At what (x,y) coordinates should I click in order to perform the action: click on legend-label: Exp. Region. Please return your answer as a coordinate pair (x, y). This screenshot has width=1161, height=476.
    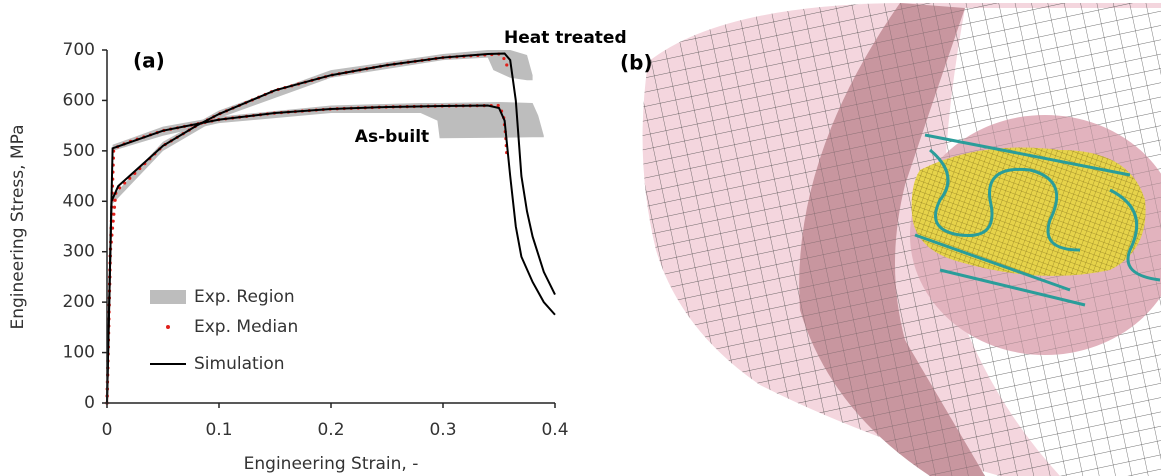
    Looking at the image, I should click on (244, 297).